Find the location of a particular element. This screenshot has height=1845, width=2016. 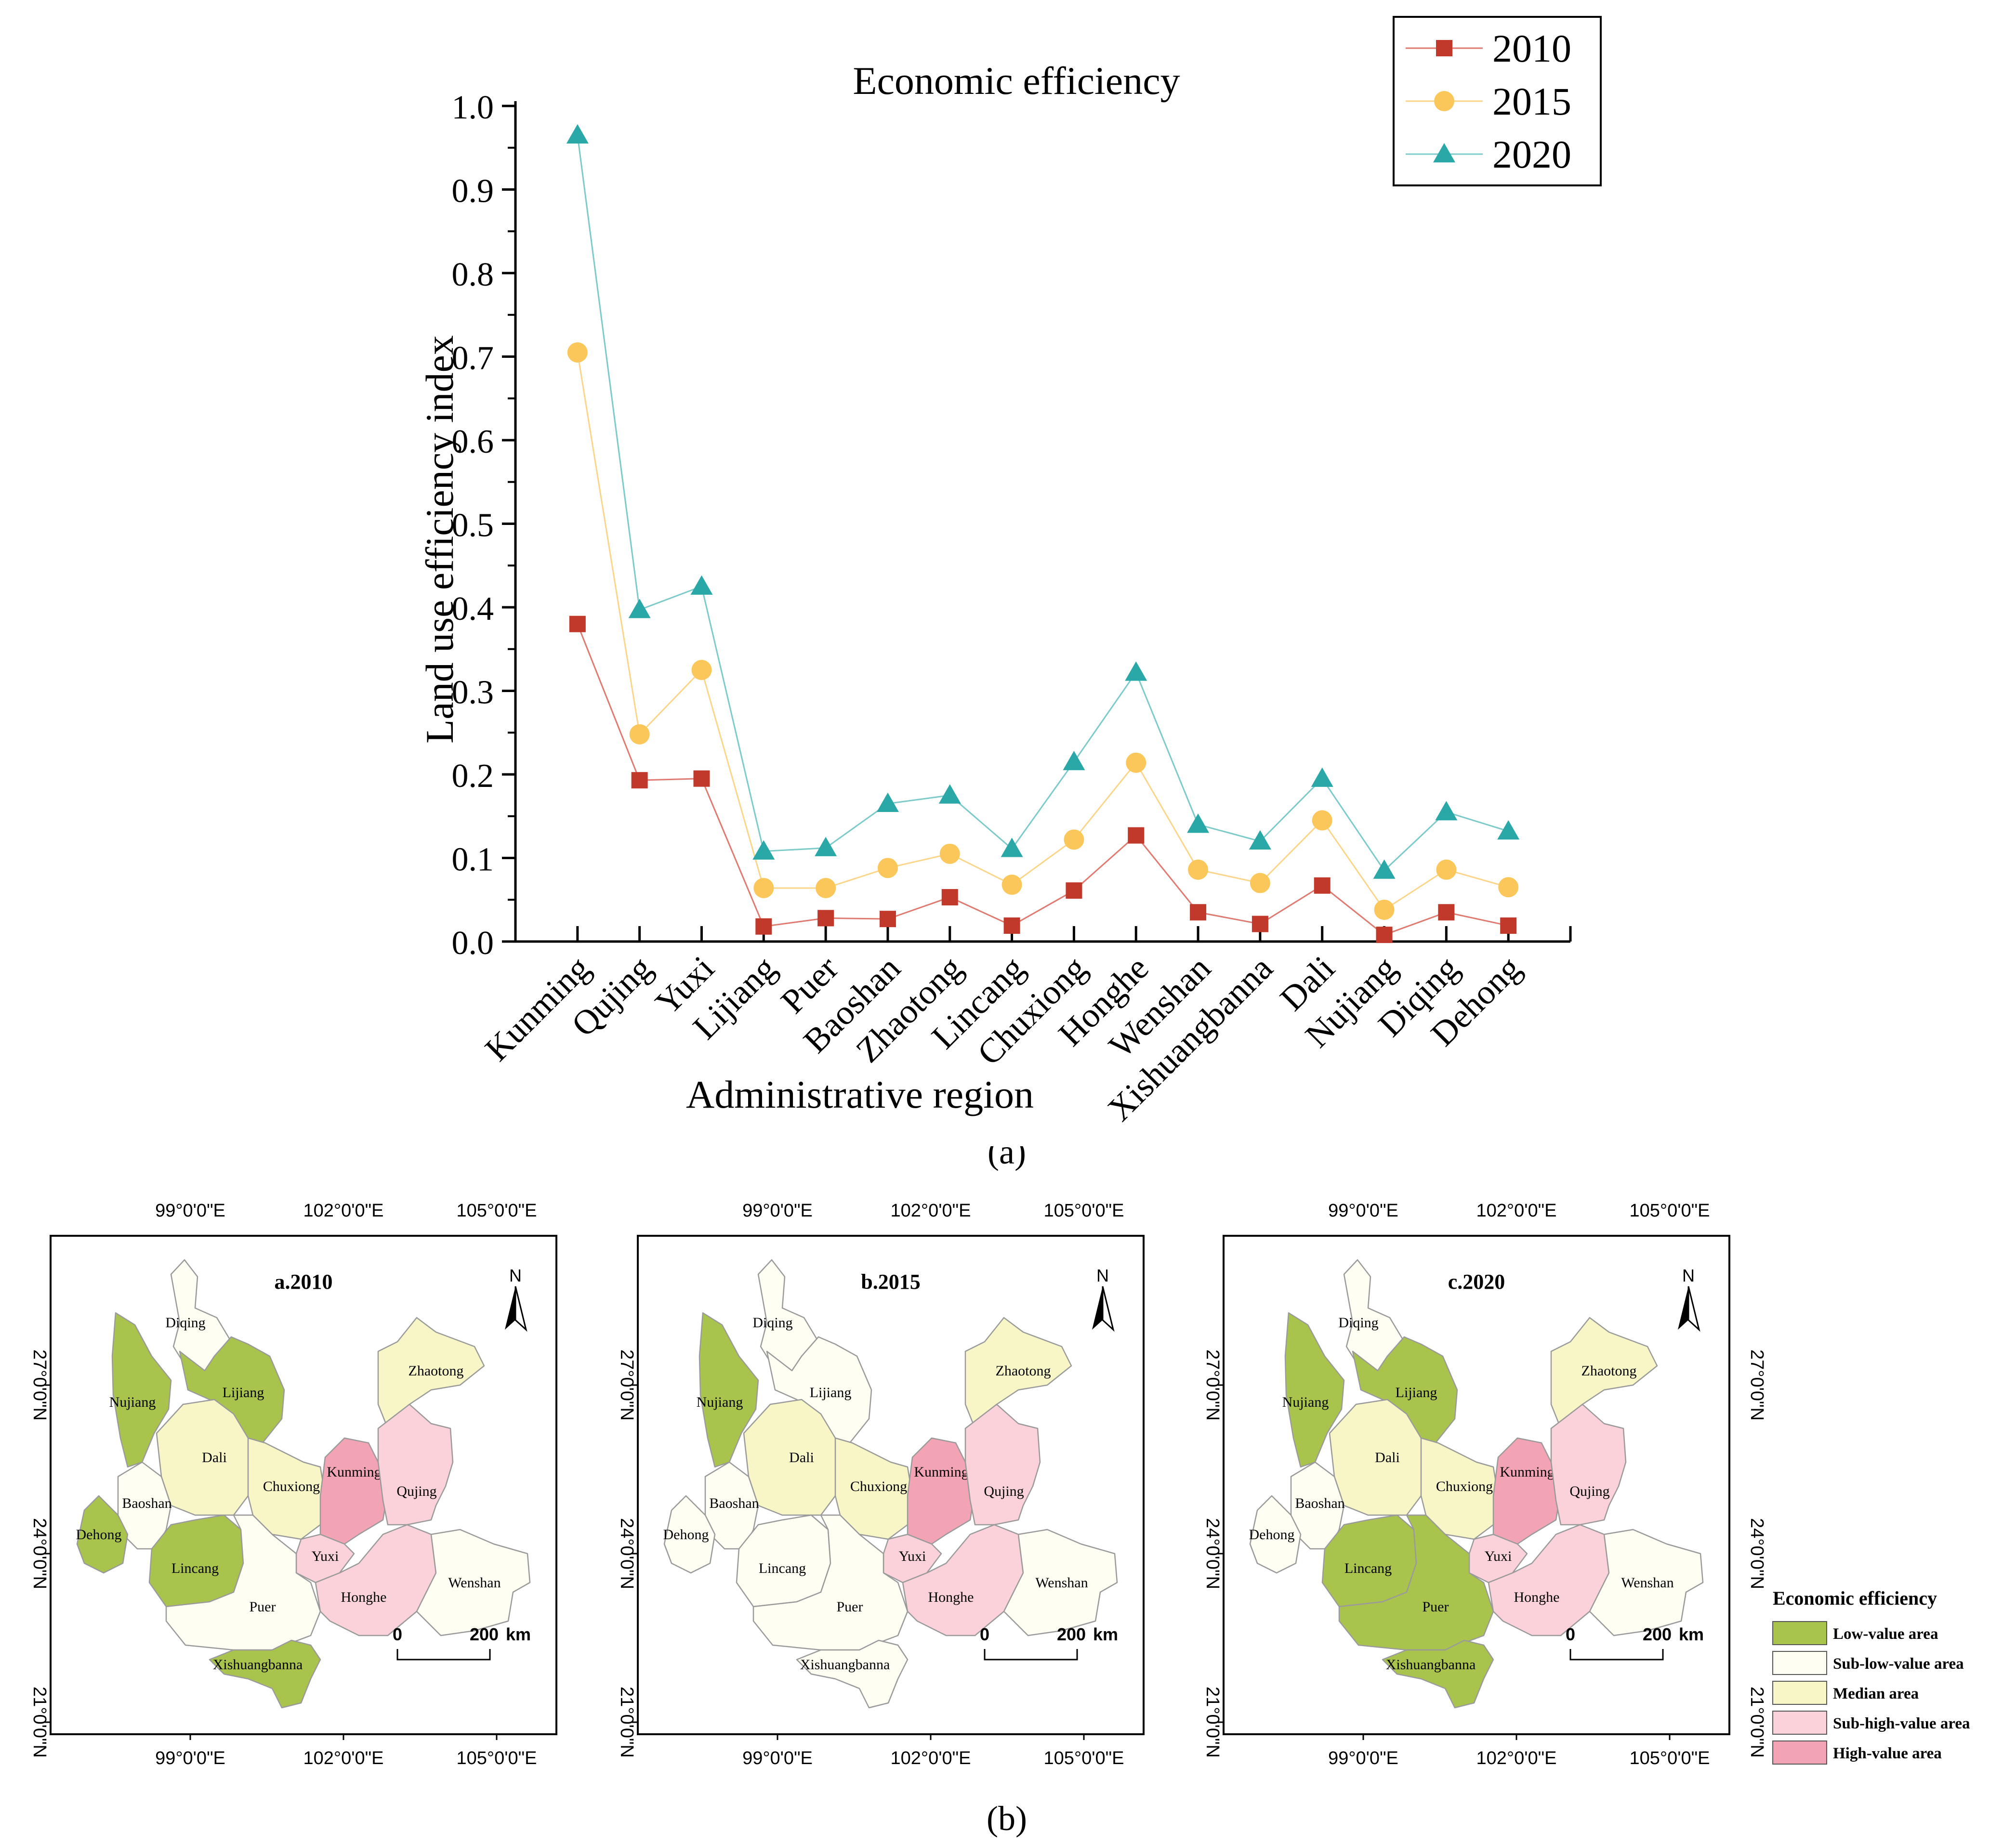

legend-marker-2015 is located at coordinates (1444, 101).